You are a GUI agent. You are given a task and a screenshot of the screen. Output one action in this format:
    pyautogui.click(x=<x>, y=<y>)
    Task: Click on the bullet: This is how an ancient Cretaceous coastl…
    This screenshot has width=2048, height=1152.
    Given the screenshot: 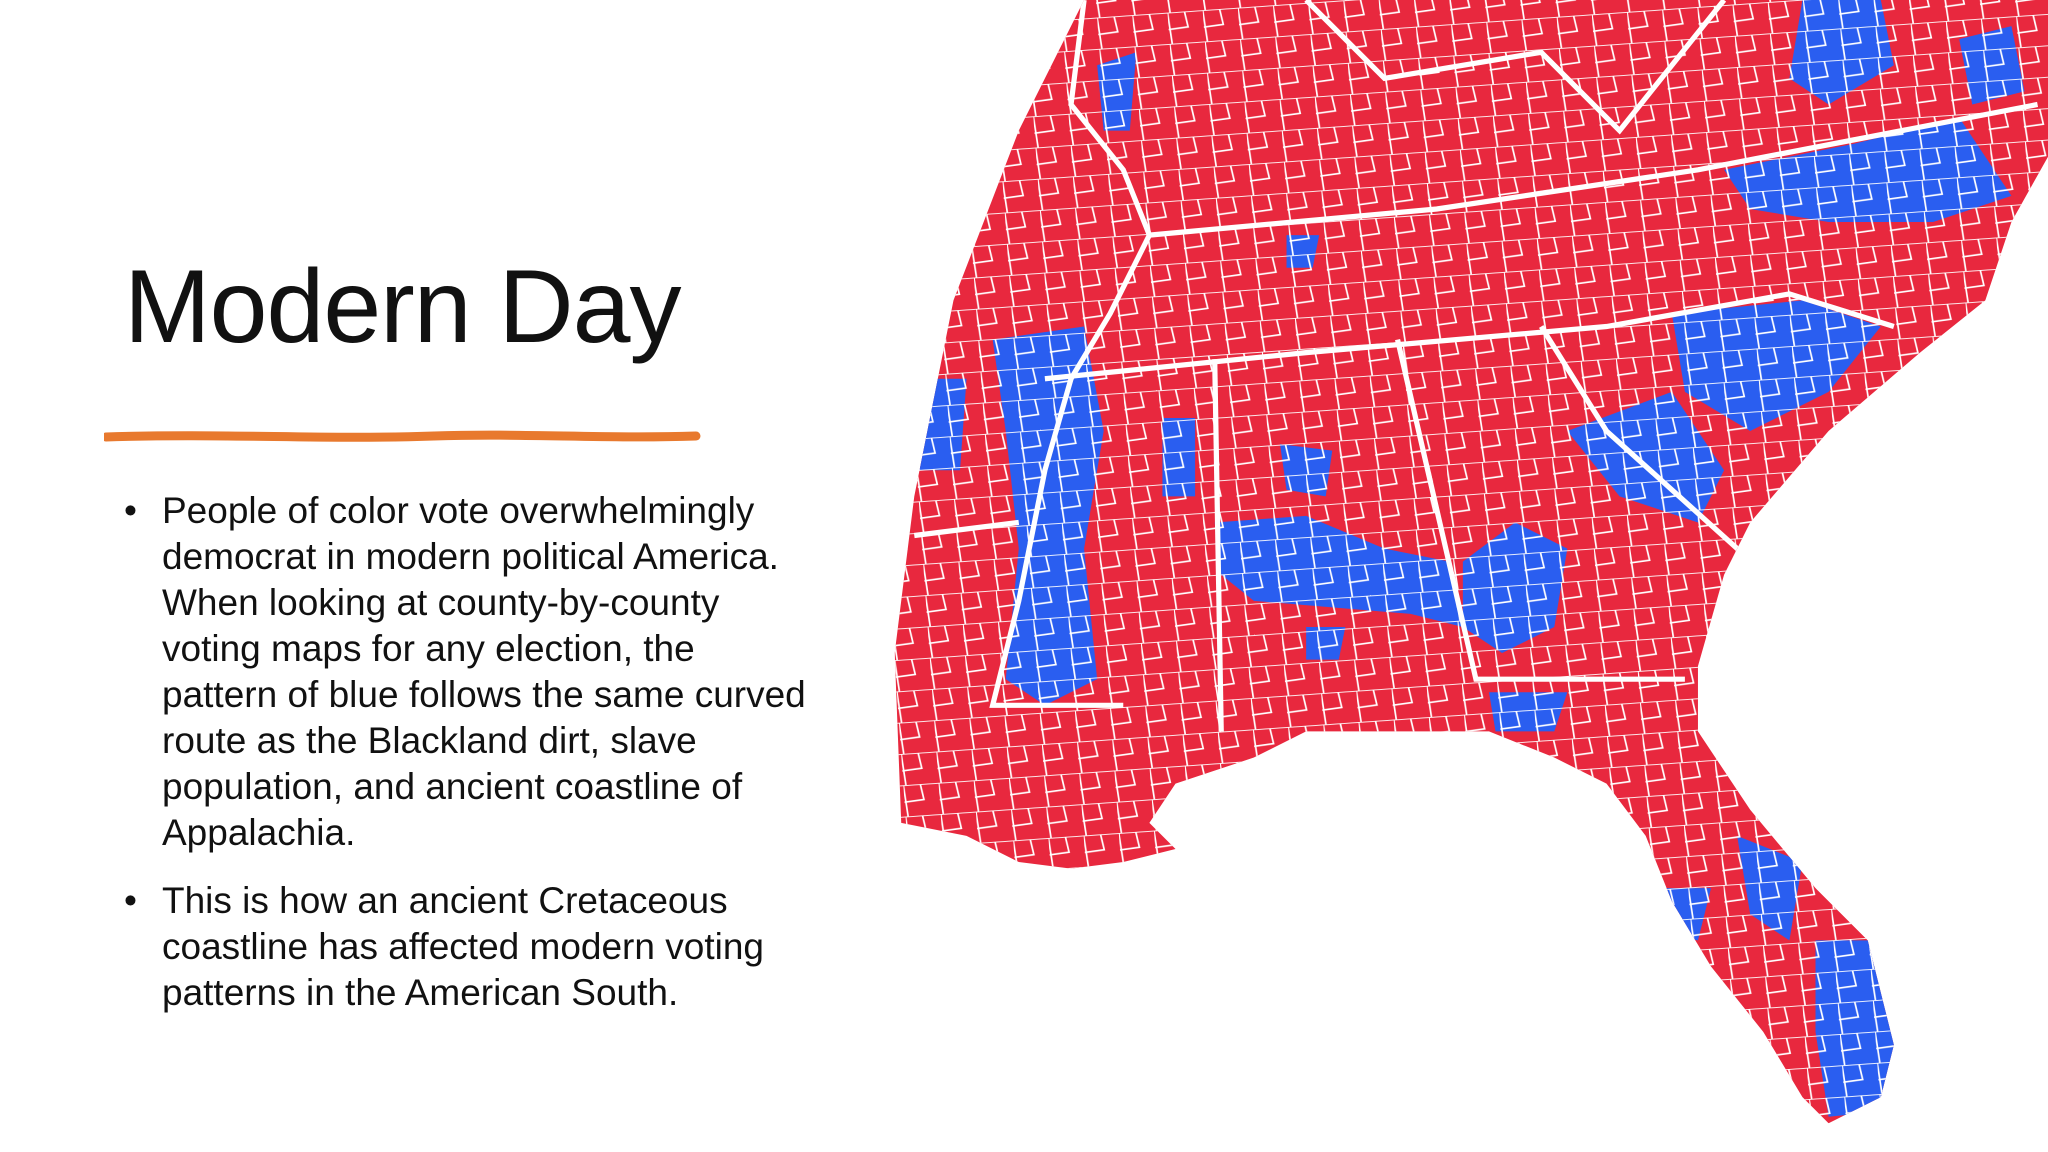 What is the action you would take?
    pyautogui.click(x=465, y=947)
    